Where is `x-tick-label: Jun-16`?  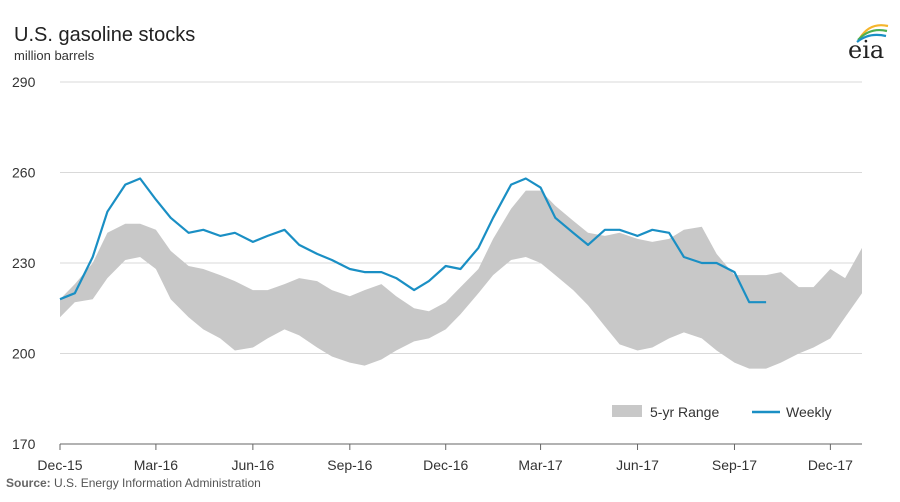 x-tick-label: Jun-16 is located at coordinates (252, 465).